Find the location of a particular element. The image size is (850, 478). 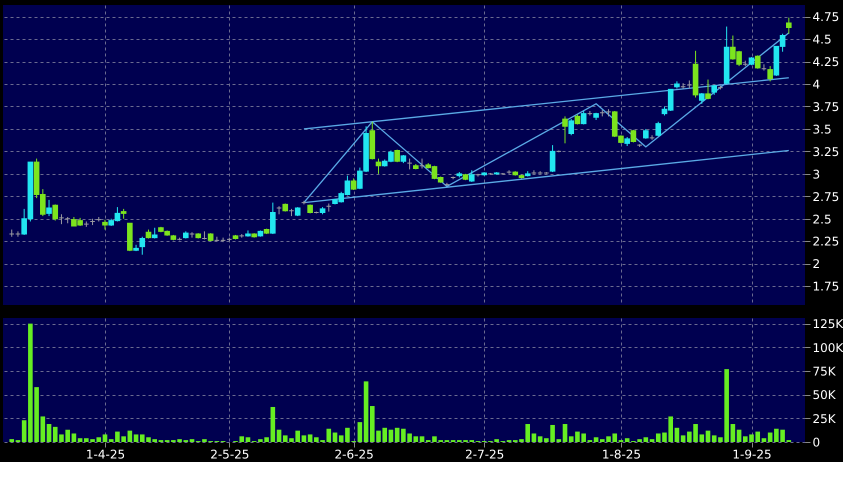

y-tick-label: 75K is located at coordinates (824, 371).